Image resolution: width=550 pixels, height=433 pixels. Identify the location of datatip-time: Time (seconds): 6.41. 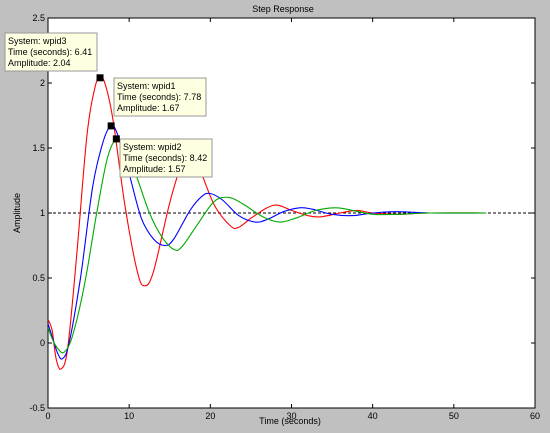
(50, 52).